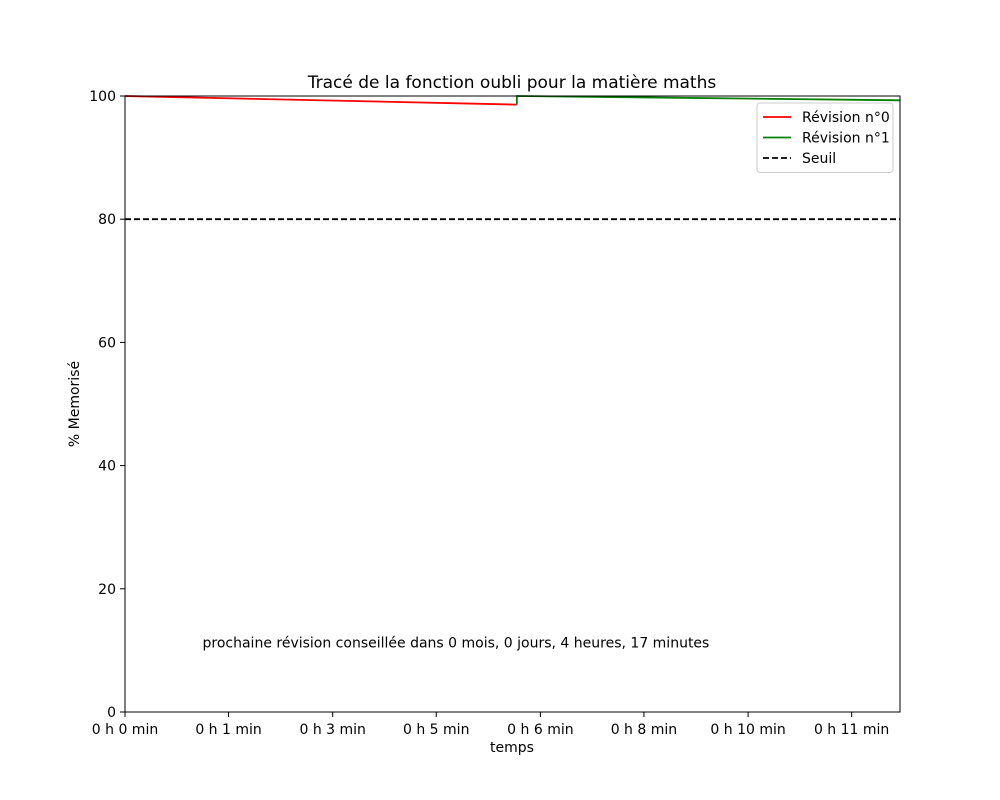  What do you see at coordinates (819, 159) in the screenshot?
I see `legend-label: Seuil` at bounding box center [819, 159].